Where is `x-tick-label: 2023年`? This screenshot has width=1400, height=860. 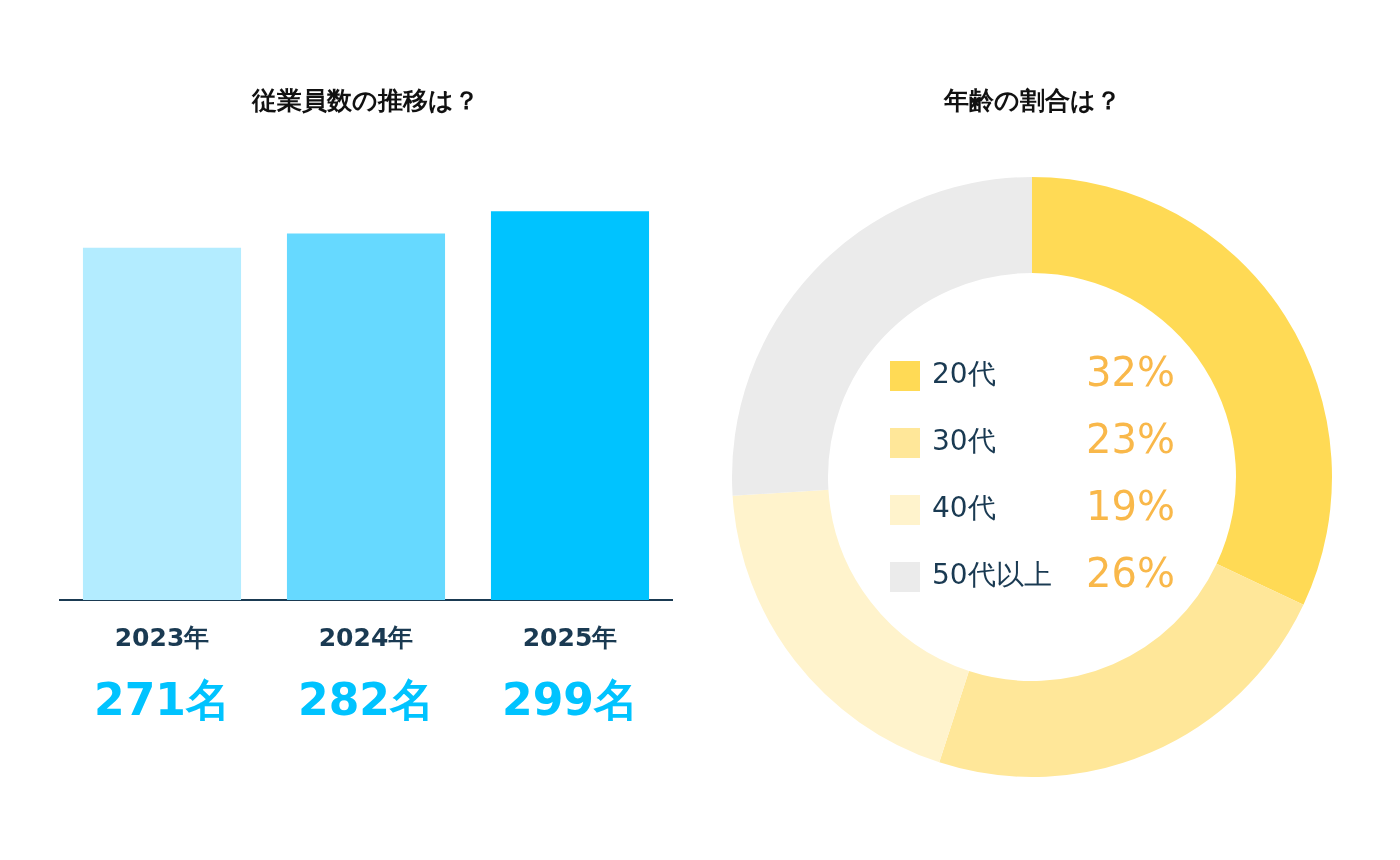 x-tick-label: 2023年 is located at coordinates (162, 637).